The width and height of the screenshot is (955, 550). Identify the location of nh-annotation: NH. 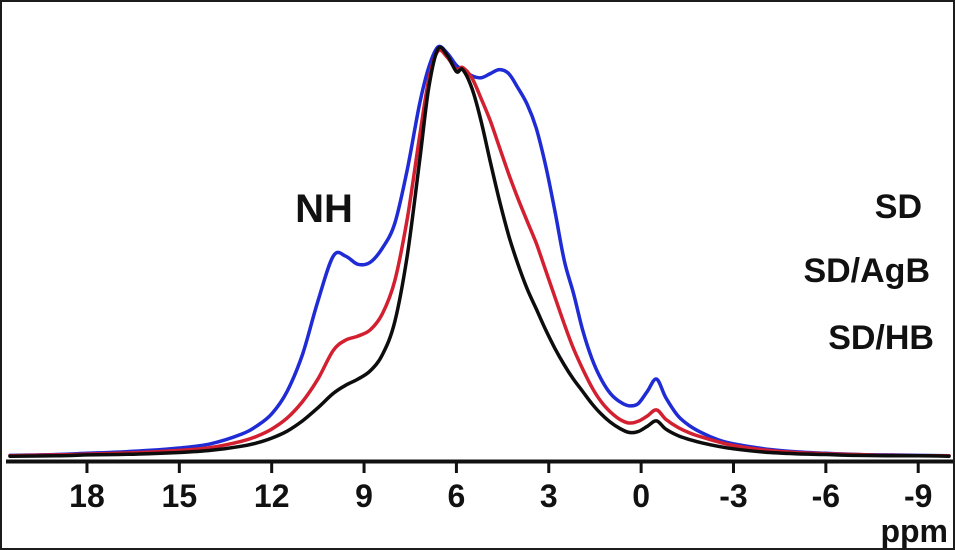
(324, 209).